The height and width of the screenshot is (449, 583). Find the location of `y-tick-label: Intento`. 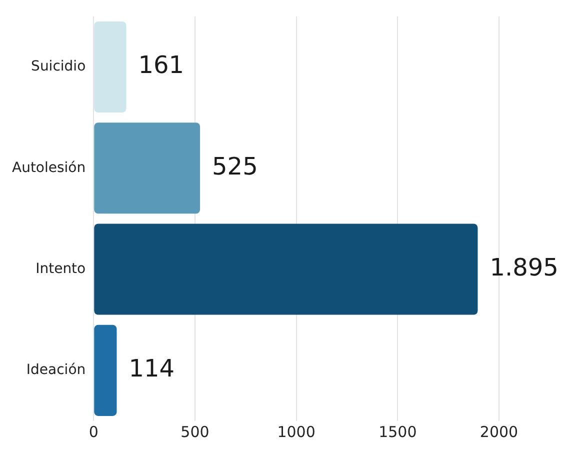

y-tick-label: Intento is located at coordinates (61, 268).